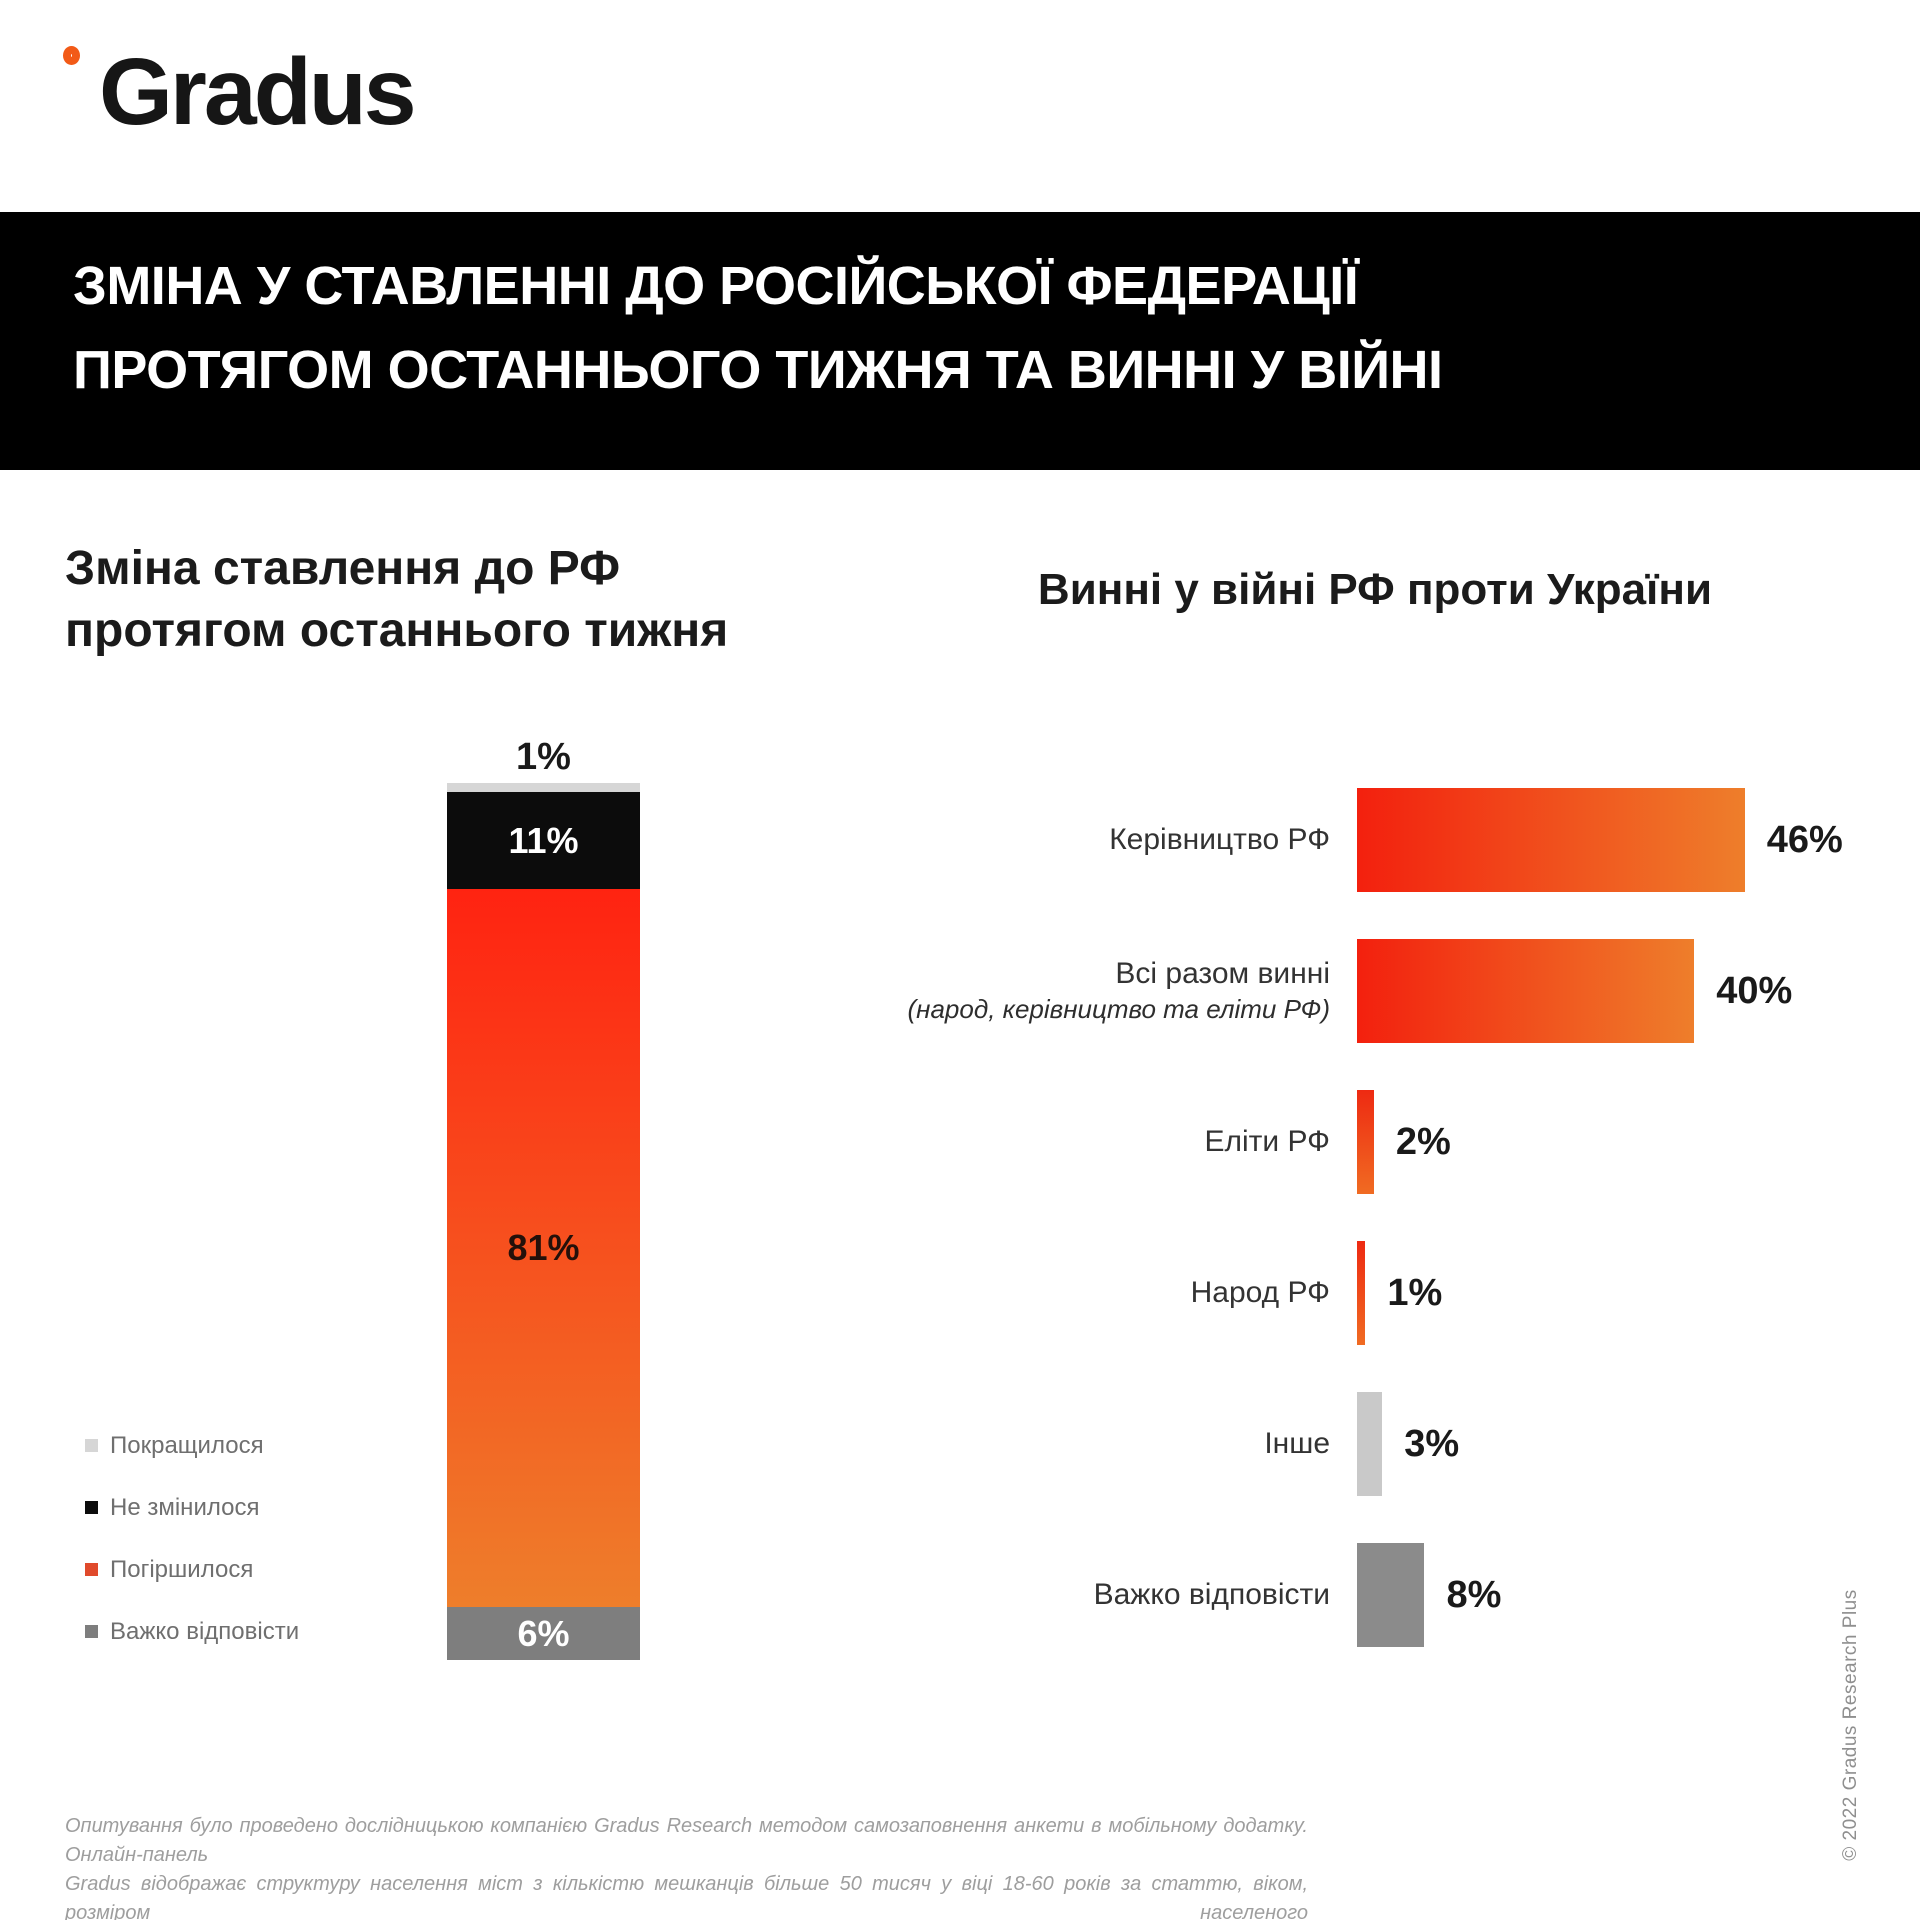 This screenshot has width=1920, height=1920. I want to click on left-chart-title-line2: протягом останнього тижня, so click(397, 630).